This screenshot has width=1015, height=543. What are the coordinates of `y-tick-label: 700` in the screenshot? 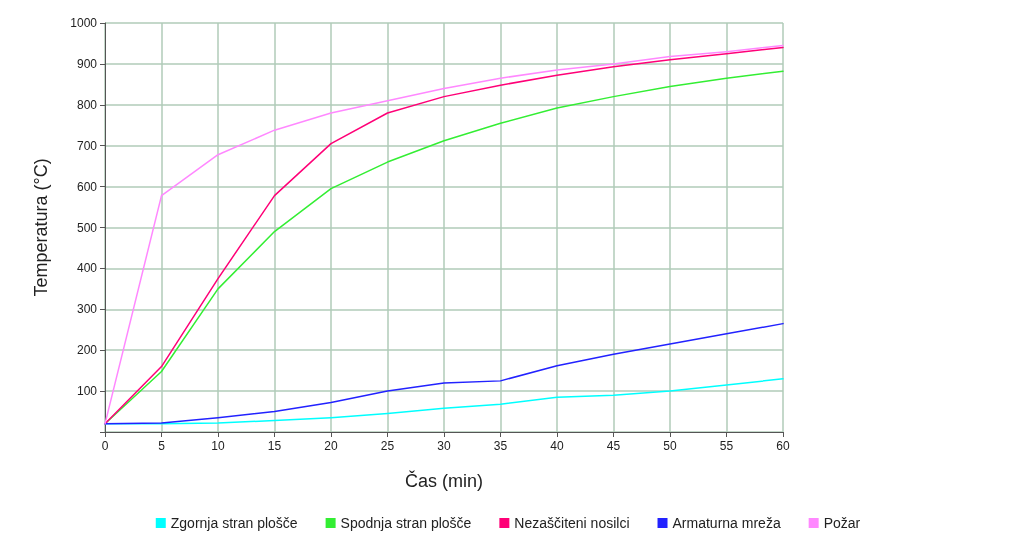 It's located at (87, 145).